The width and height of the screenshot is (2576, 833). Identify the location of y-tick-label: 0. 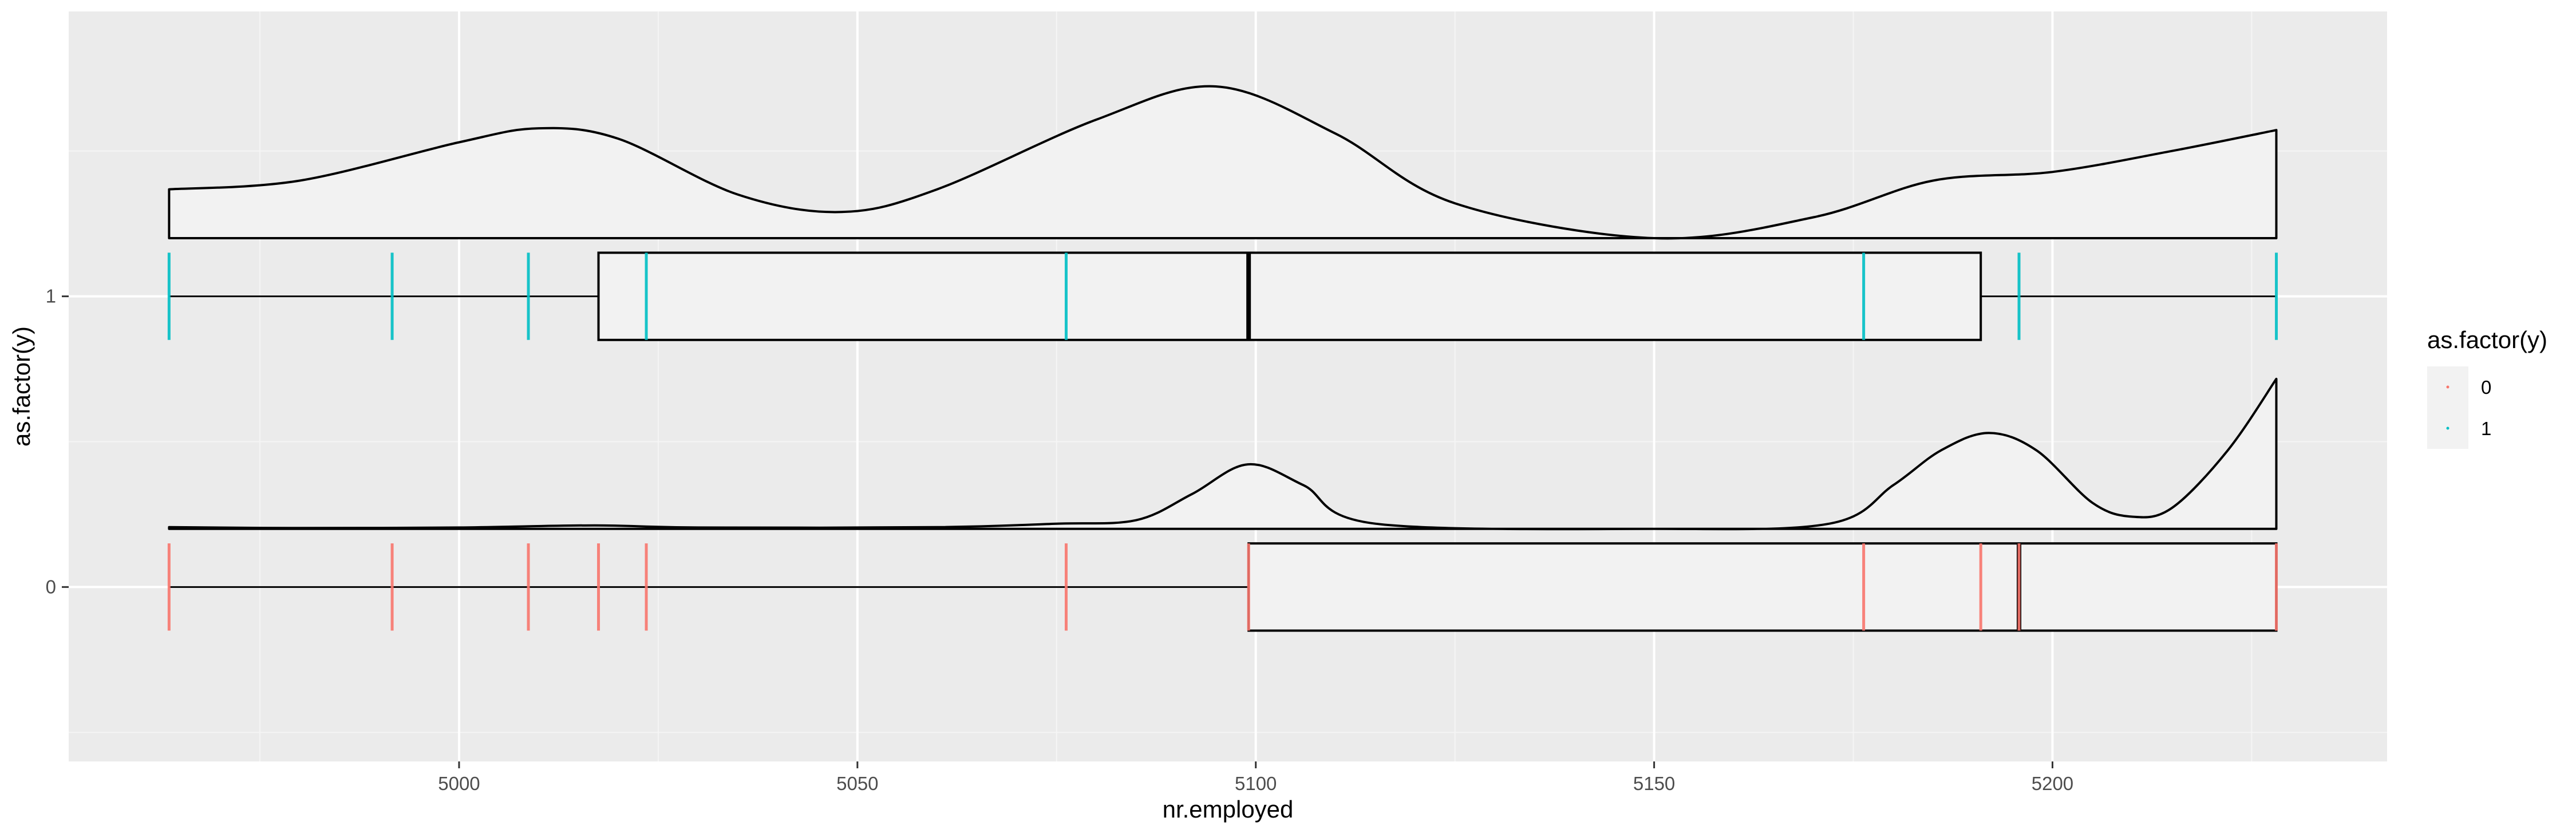
(51, 586).